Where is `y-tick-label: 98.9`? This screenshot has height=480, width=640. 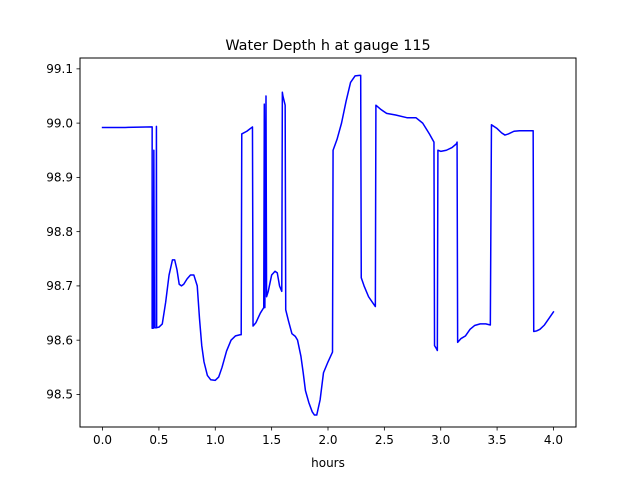 y-tick-label: 98.9 is located at coordinates (59, 178).